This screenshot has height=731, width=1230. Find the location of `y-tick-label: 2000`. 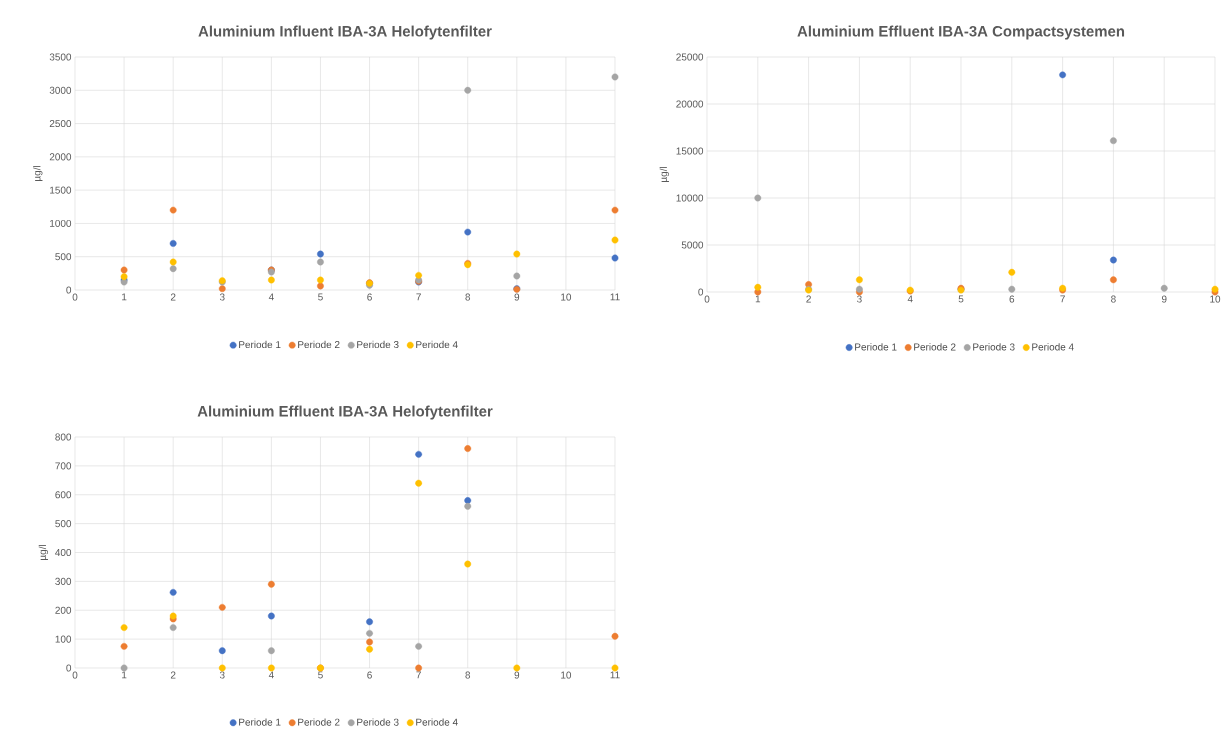

y-tick-label: 2000 is located at coordinates (60, 157).